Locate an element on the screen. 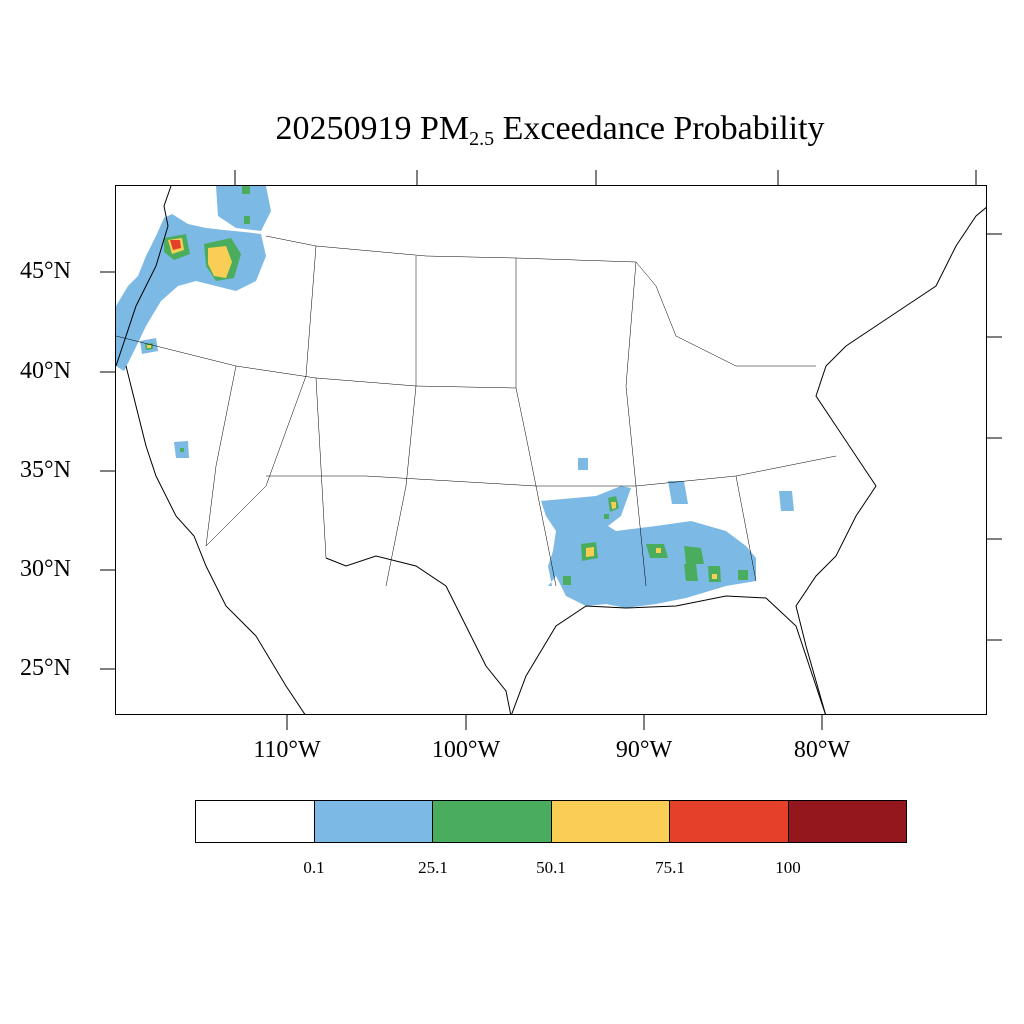 The width and height of the screenshot is (1024, 1024). lat-label-35: 35°N is located at coordinates (45, 470).